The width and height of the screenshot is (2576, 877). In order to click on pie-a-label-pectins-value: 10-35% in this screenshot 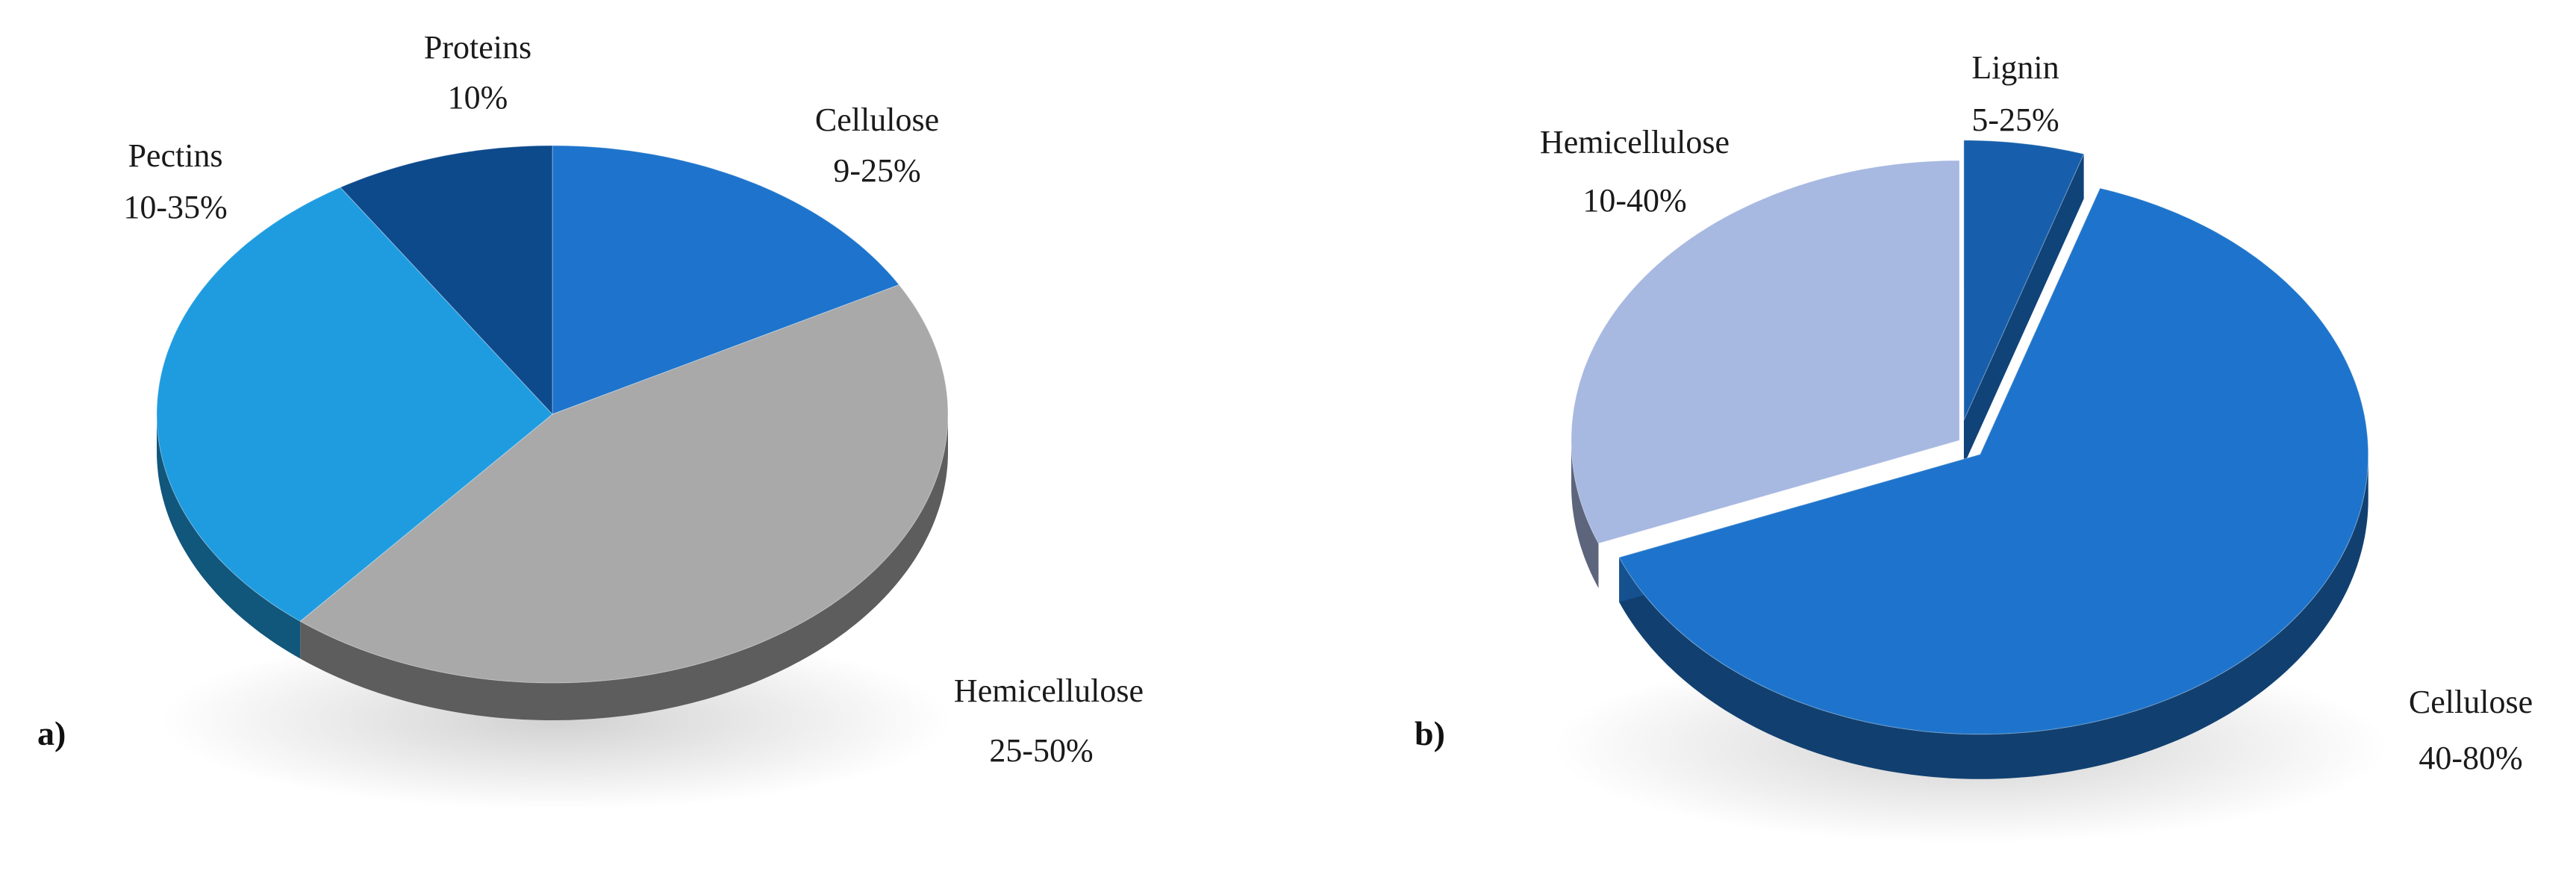, I will do `click(175, 207)`.